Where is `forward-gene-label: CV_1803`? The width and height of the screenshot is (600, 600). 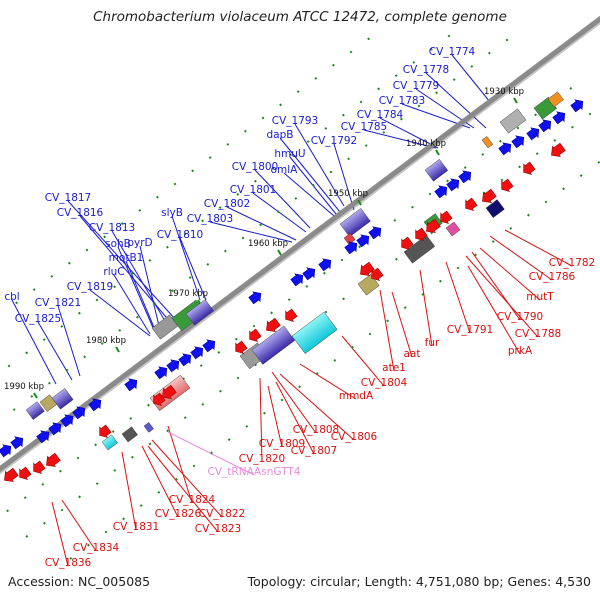 forward-gene-label: CV_1803 is located at coordinates (210, 219).